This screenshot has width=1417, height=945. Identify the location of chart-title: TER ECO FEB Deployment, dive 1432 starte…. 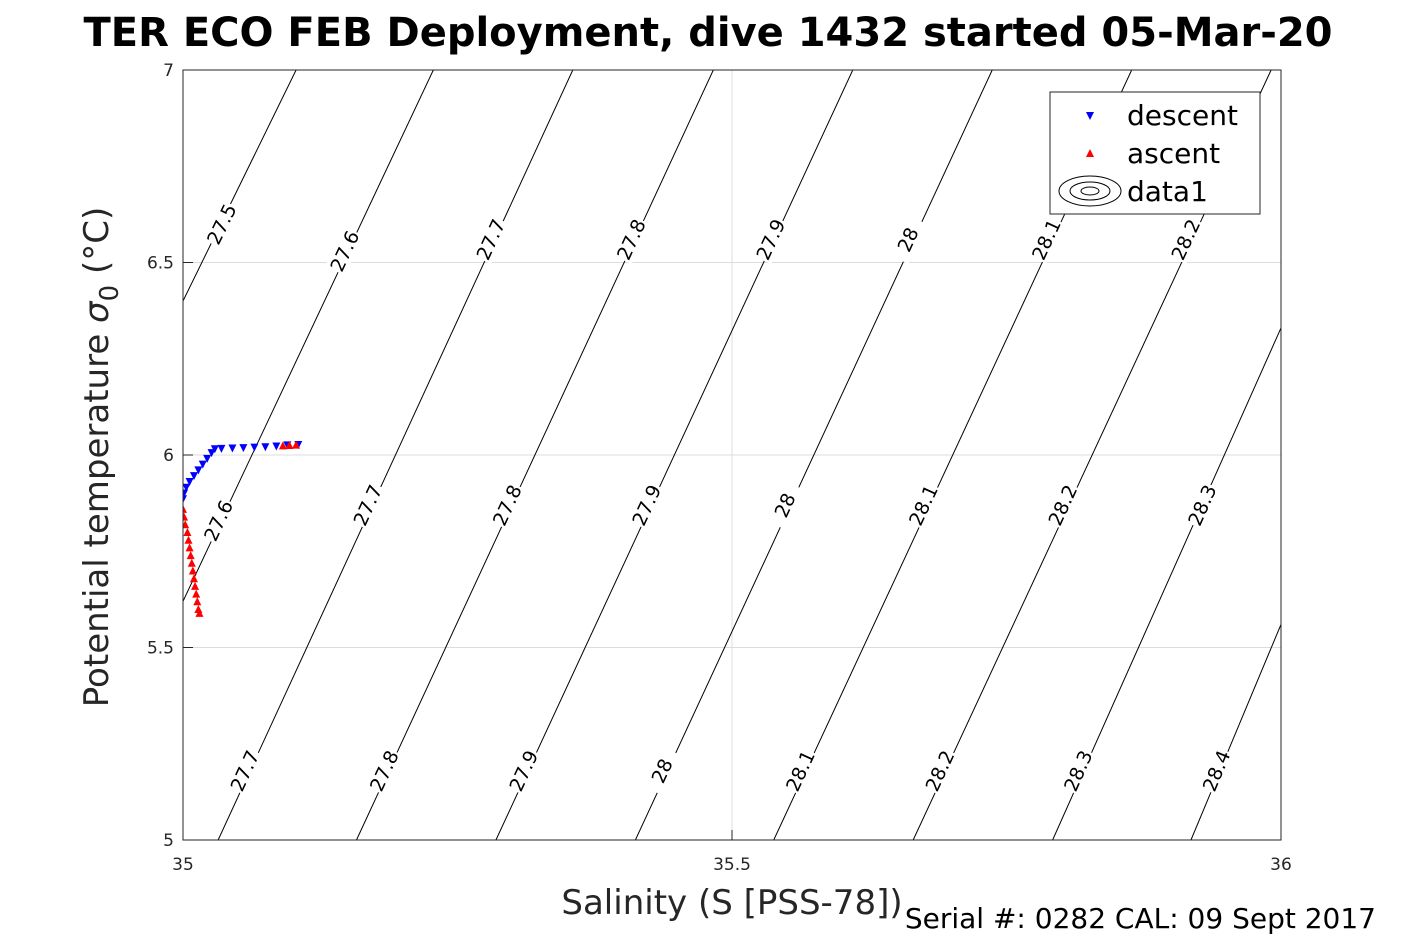
(707, 33).